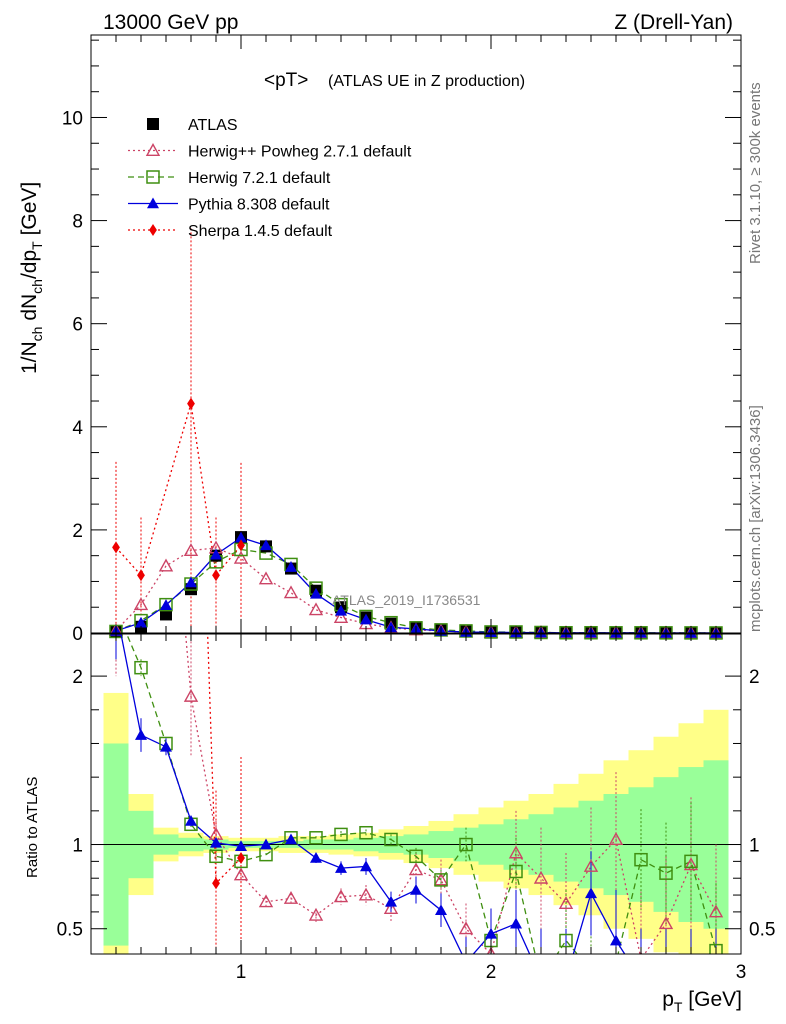 The width and height of the screenshot is (786, 1024). What do you see at coordinates (300, 152) in the screenshot?
I see `legend-label-herwigpp: Herwig++ Powheg 2.7.1 default` at bounding box center [300, 152].